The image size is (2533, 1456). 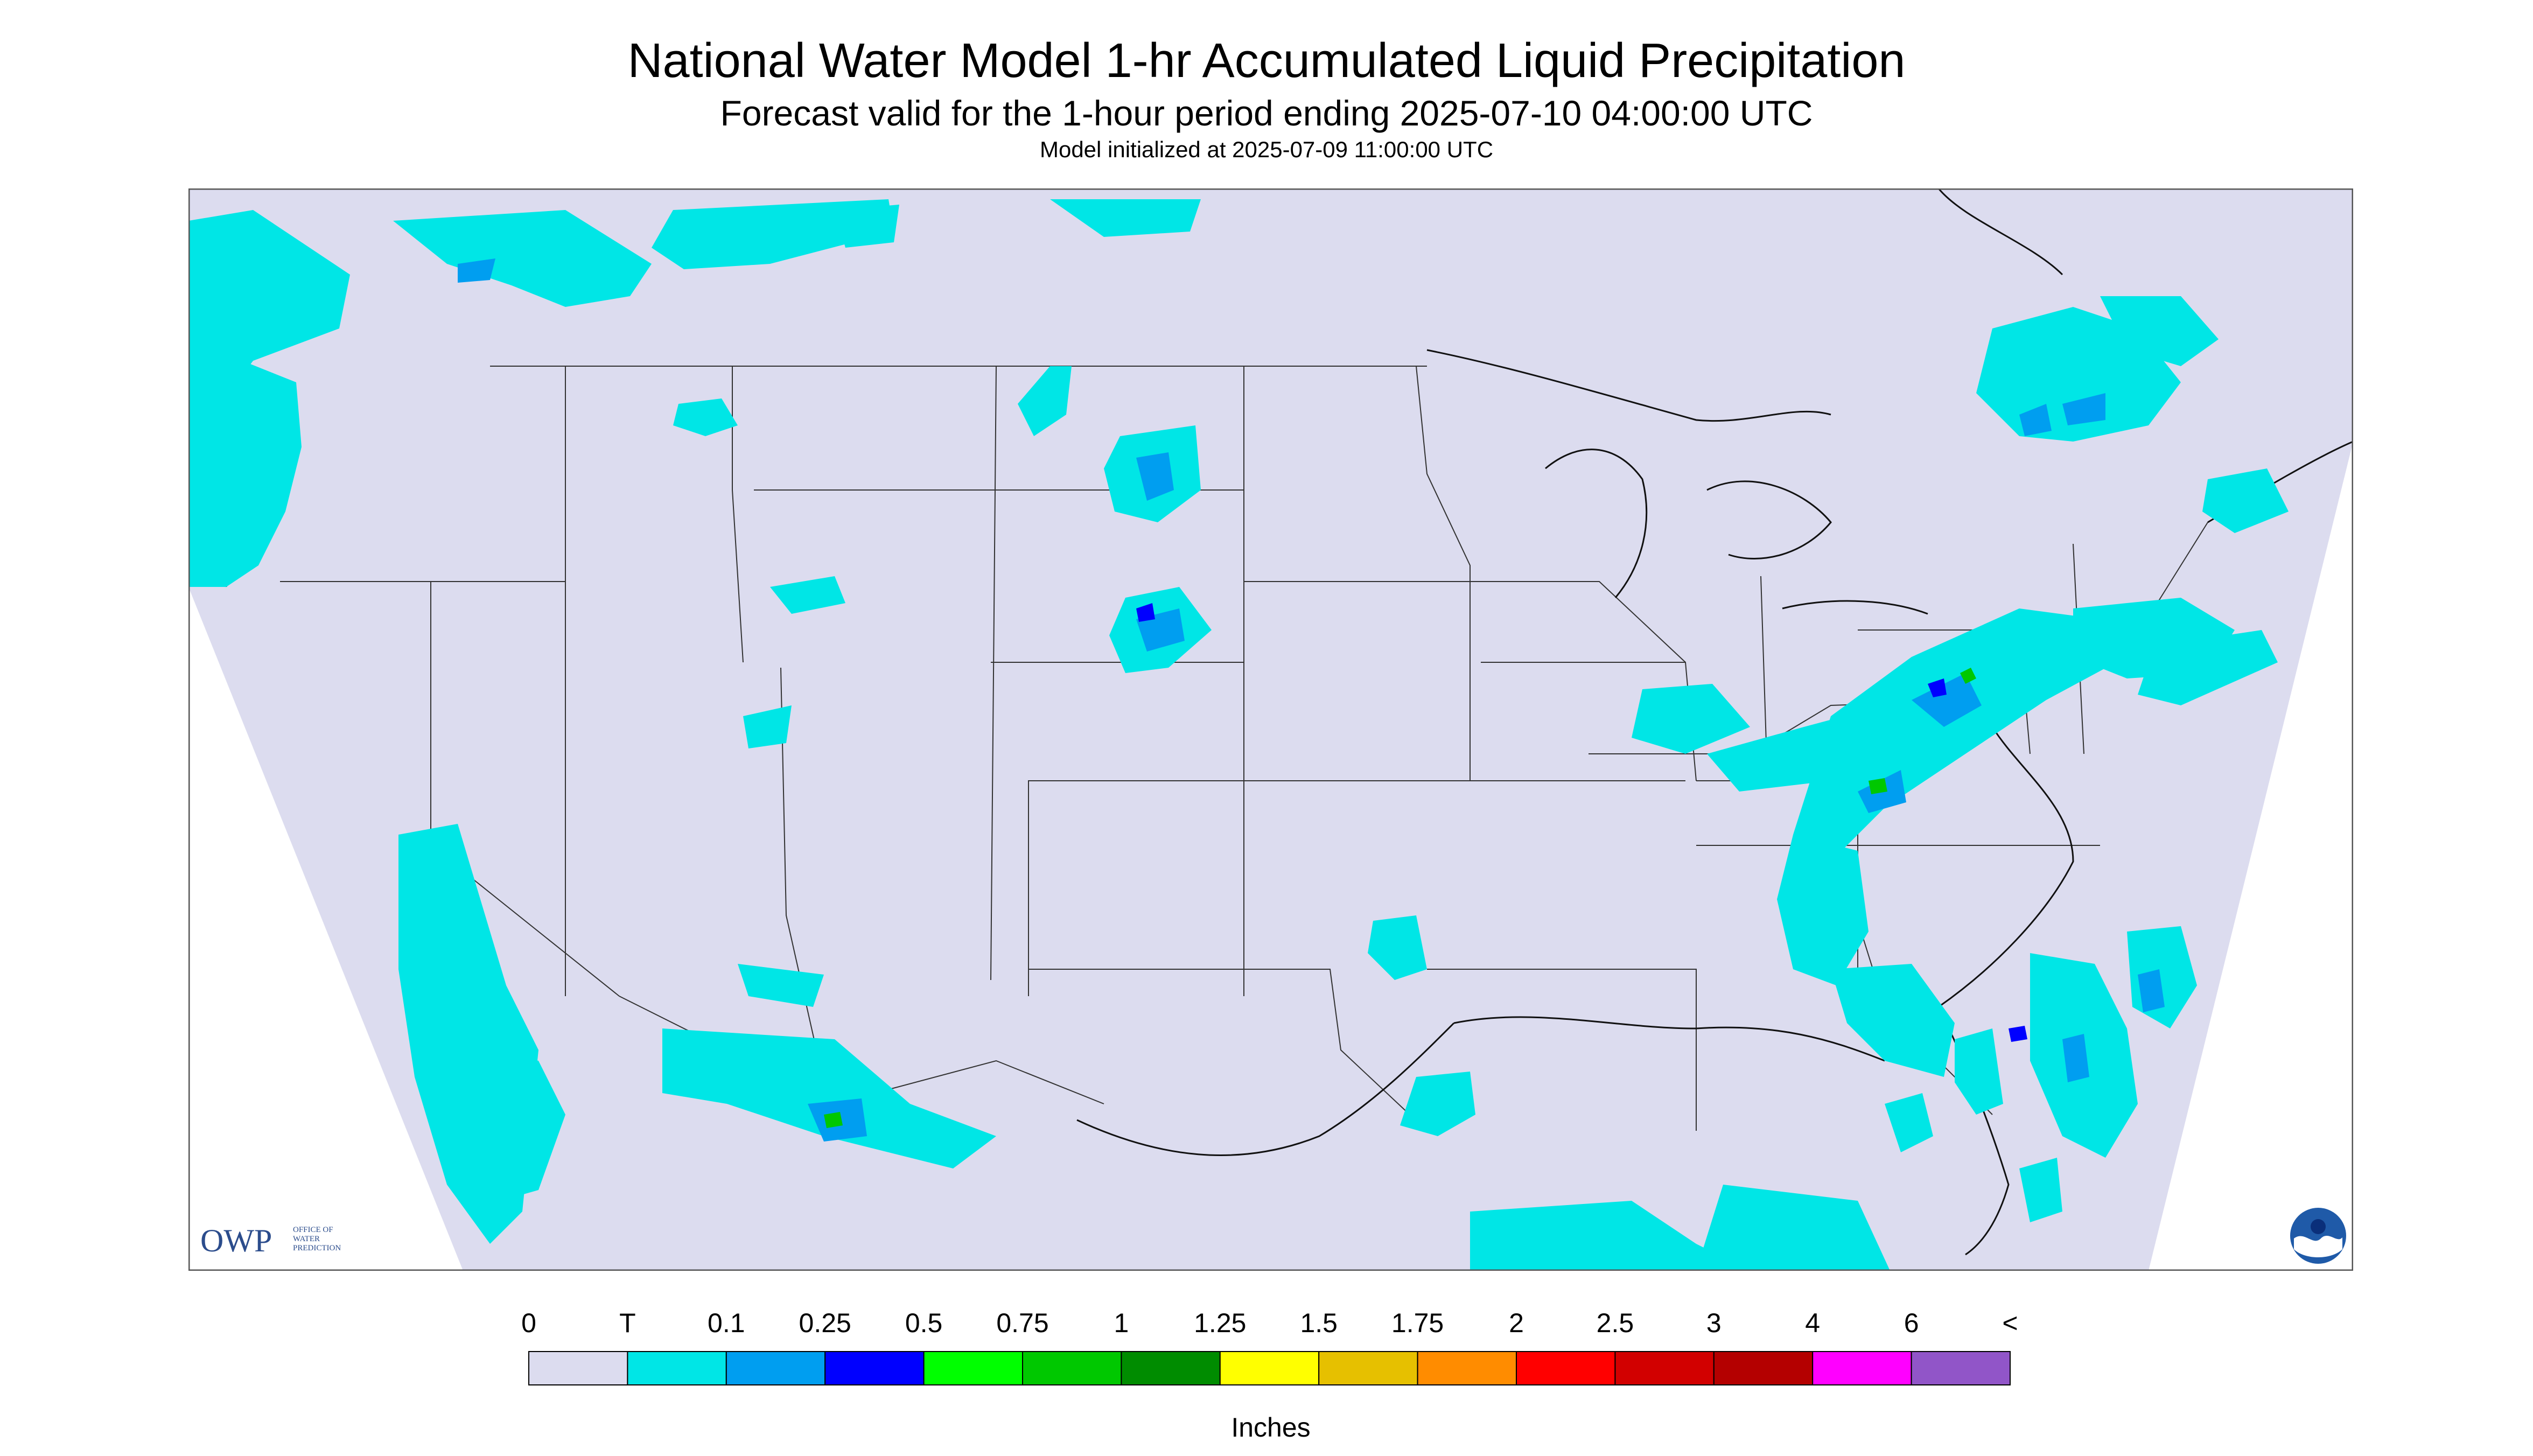 What do you see at coordinates (1517, 1323) in the screenshot?
I see `legend-tick-label: 2` at bounding box center [1517, 1323].